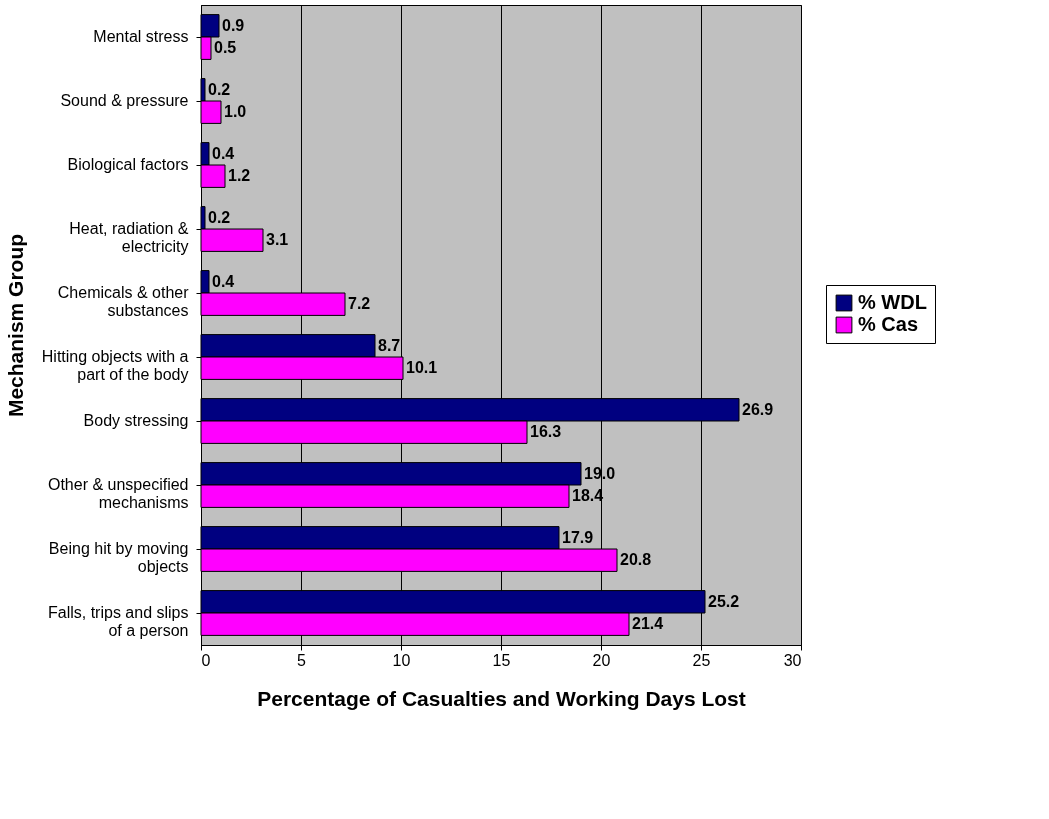  Describe the element at coordinates (501, 660) in the screenshot. I see `x-tick-label: 15` at that location.